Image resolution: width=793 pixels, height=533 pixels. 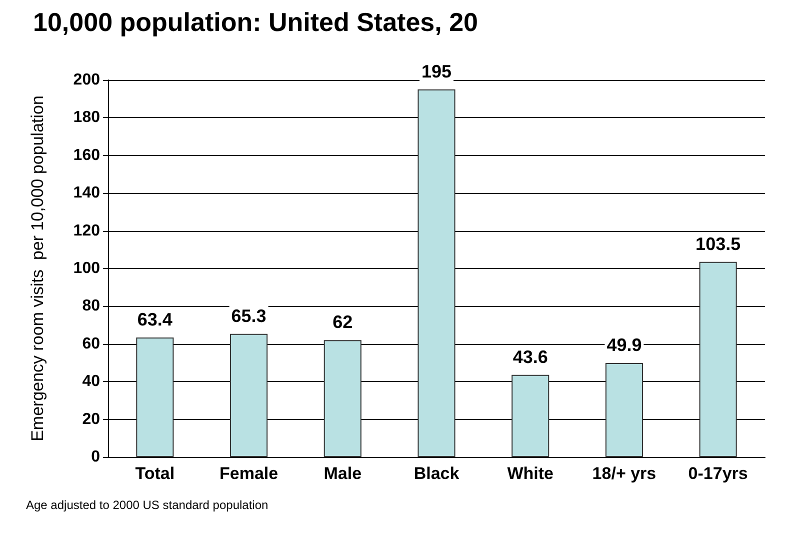 I want to click on data-label: 49.9, so click(x=624, y=344).